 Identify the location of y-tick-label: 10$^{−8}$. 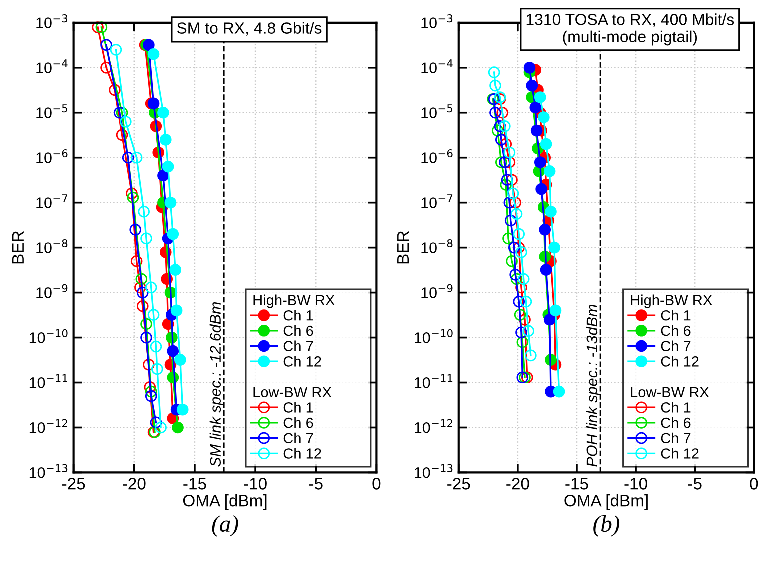
(52, 246).